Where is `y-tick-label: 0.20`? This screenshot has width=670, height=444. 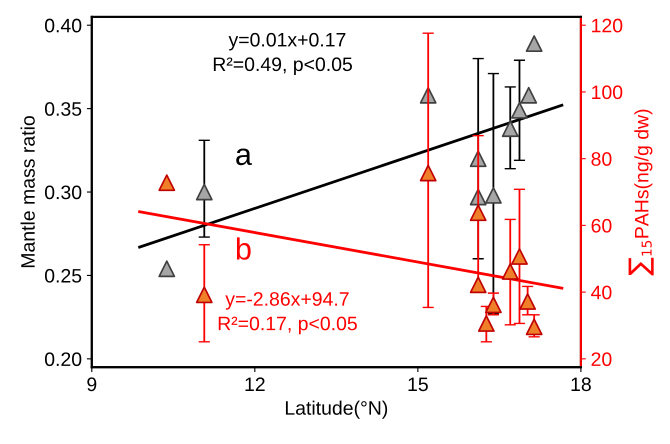
y-tick-label: 0.20 is located at coordinates (63, 359).